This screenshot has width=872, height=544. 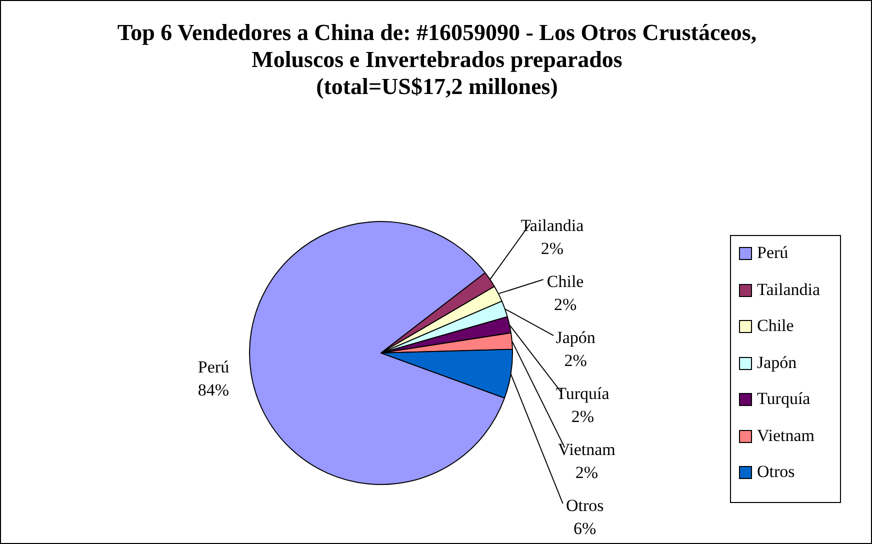 What do you see at coordinates (788, 289) in the screenshot?
I see `legend-label: Tailandia` at bounding box center [788, 289].